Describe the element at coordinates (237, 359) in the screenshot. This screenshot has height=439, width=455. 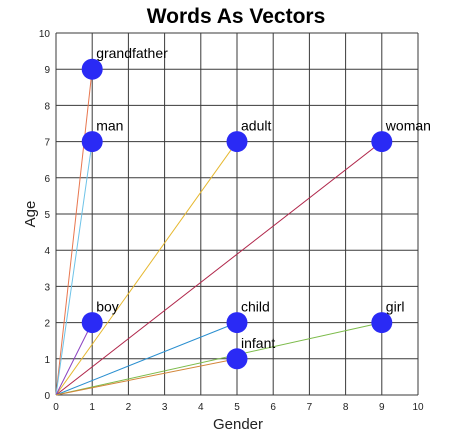
I see `point-infant` at that location.